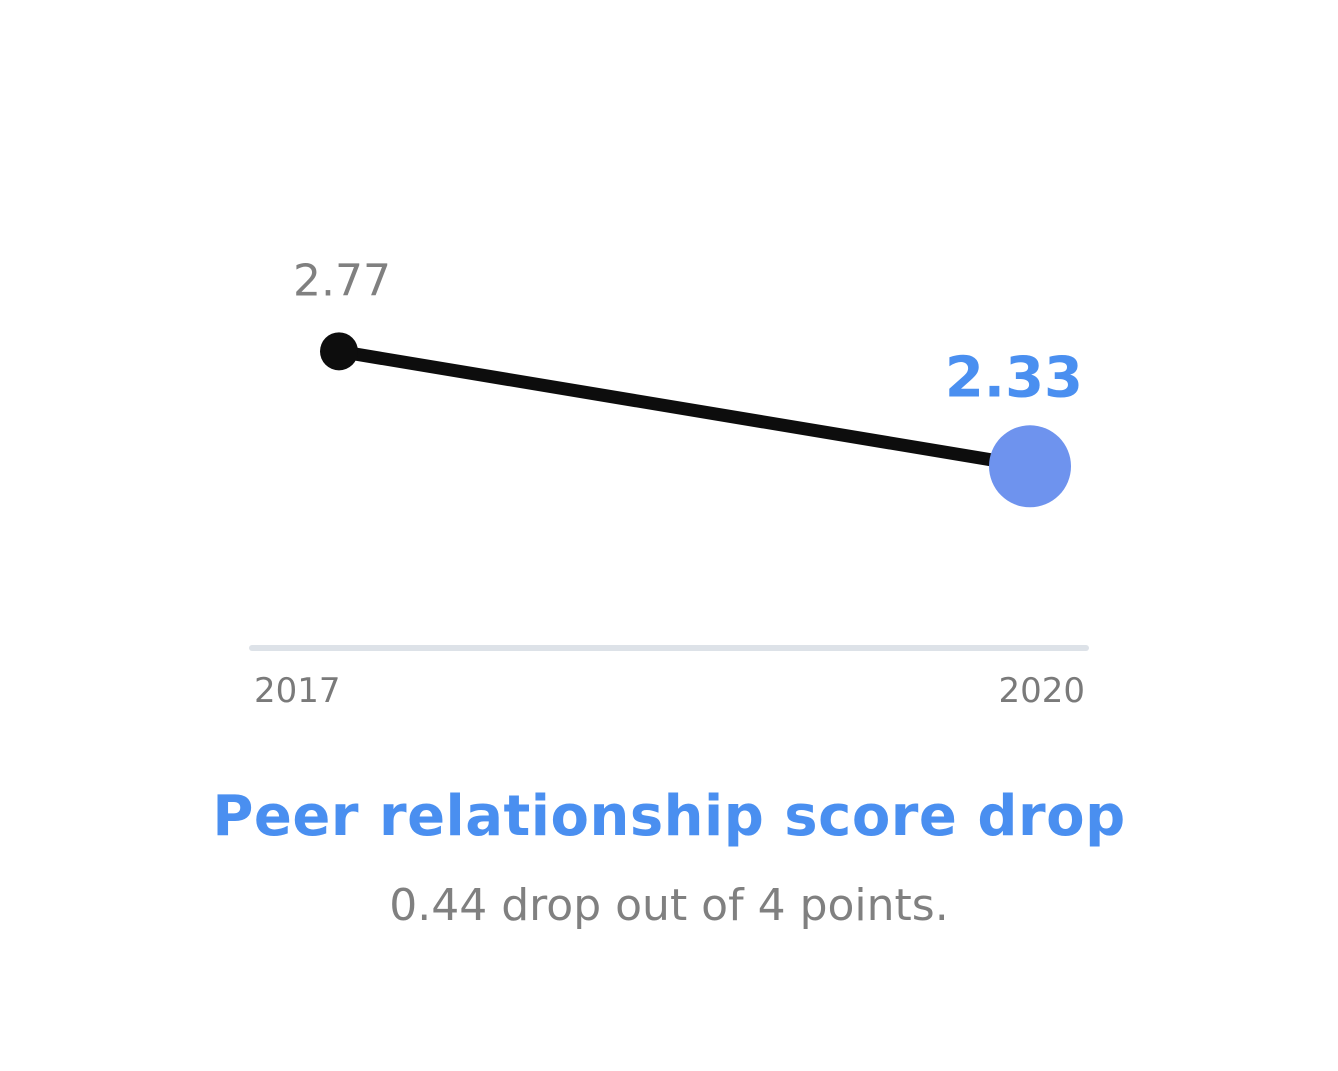 The width and height of the screenshot is (1338, 1071). I want to click on chart-title: Peer relationship score drop, so click(669, 816).